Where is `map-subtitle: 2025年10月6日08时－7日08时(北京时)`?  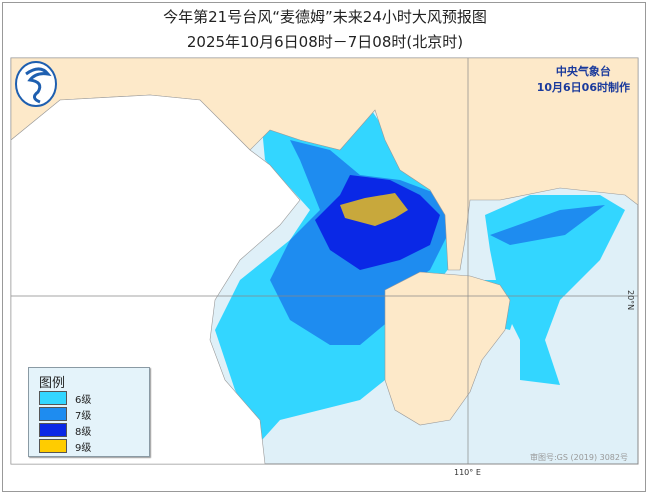 map-subtitle: 2025年10月6日08时－7日08时(北京时) is located at coordinates (325, 42).